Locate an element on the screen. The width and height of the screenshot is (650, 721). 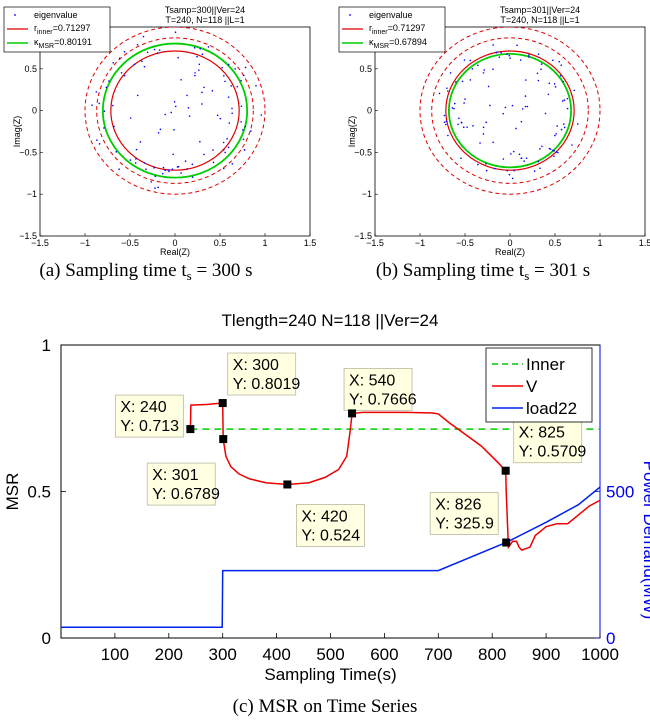
plot-area is located at coordinates (175, 111).